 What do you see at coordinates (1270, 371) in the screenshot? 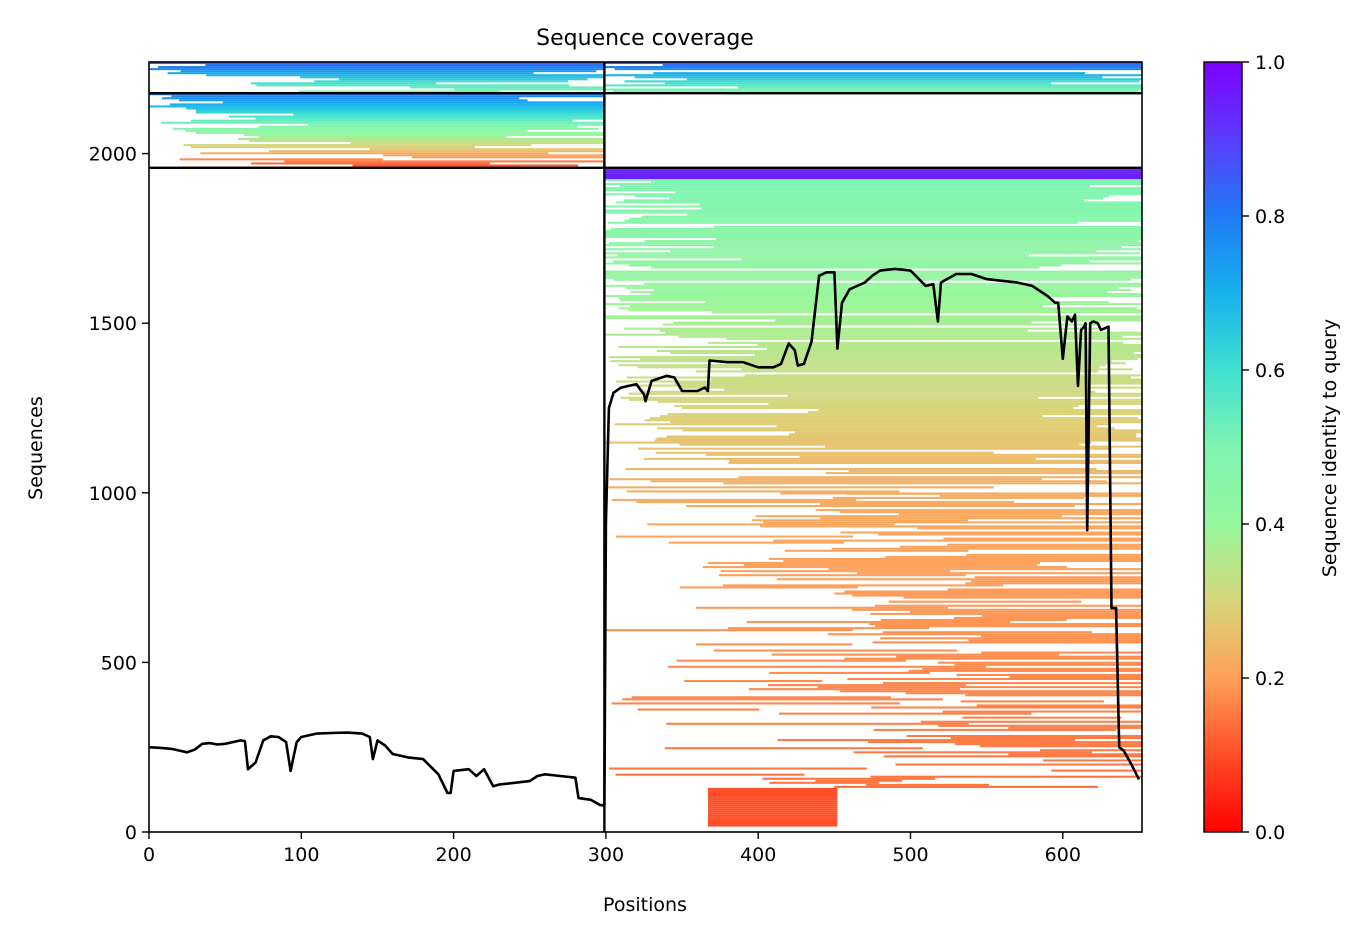
I see `colorbar-tick-label: 0.6` at bounding box center [1270, 371].